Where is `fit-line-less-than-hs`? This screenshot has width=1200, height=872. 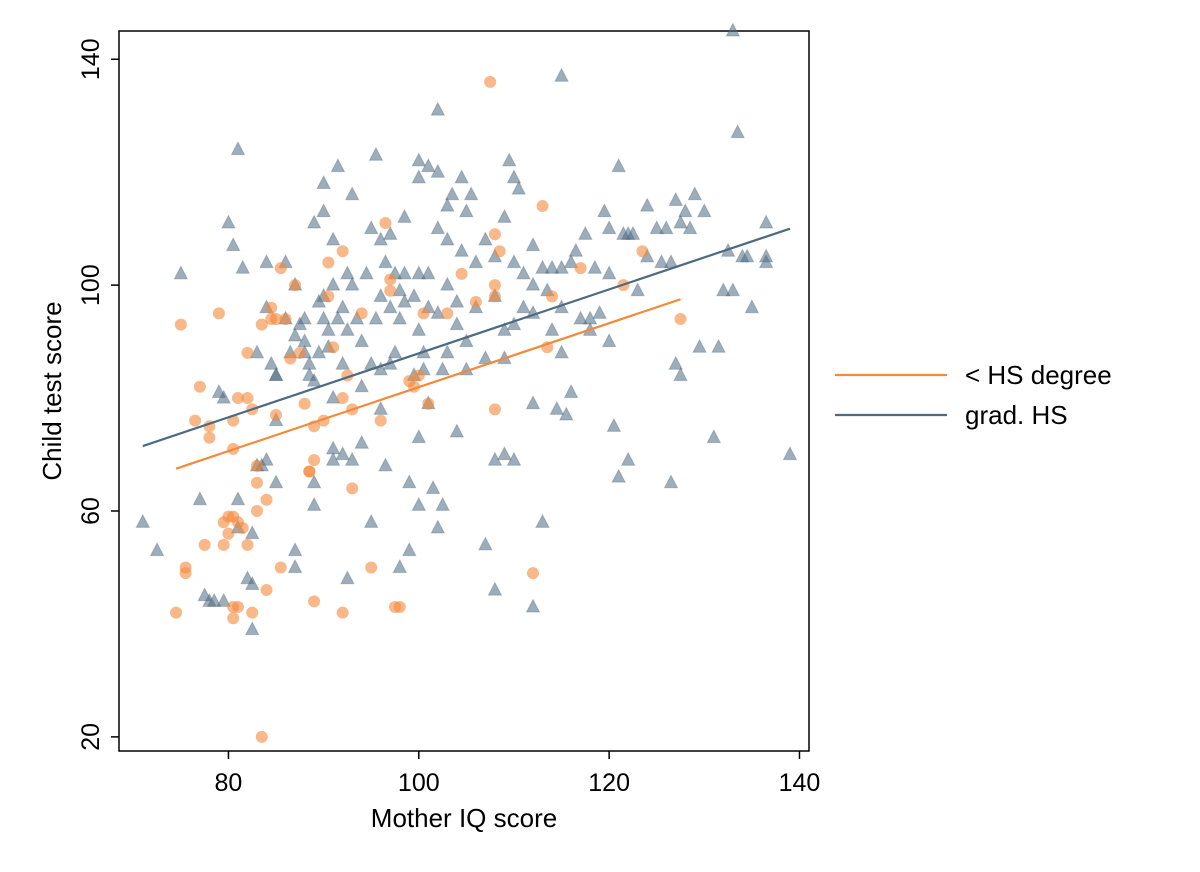 fit-line-less-than-hs is located at coordinates (428, 384).